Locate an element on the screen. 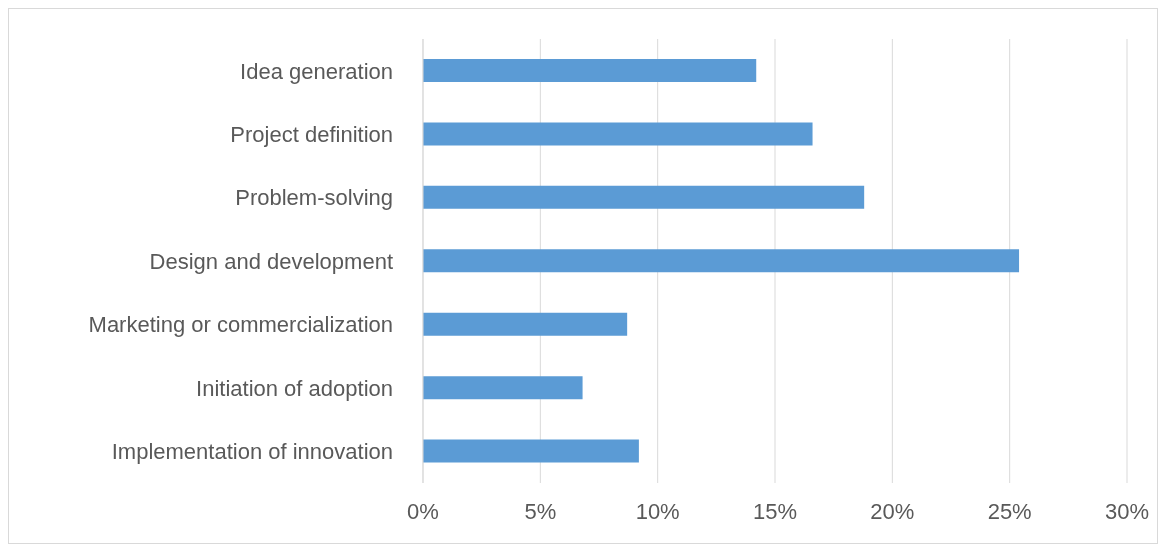 Image resolution: width=1161 pixels, height=546 pixels. y-tick-label: Implementation of innovation is located at coordinates (252, 452).